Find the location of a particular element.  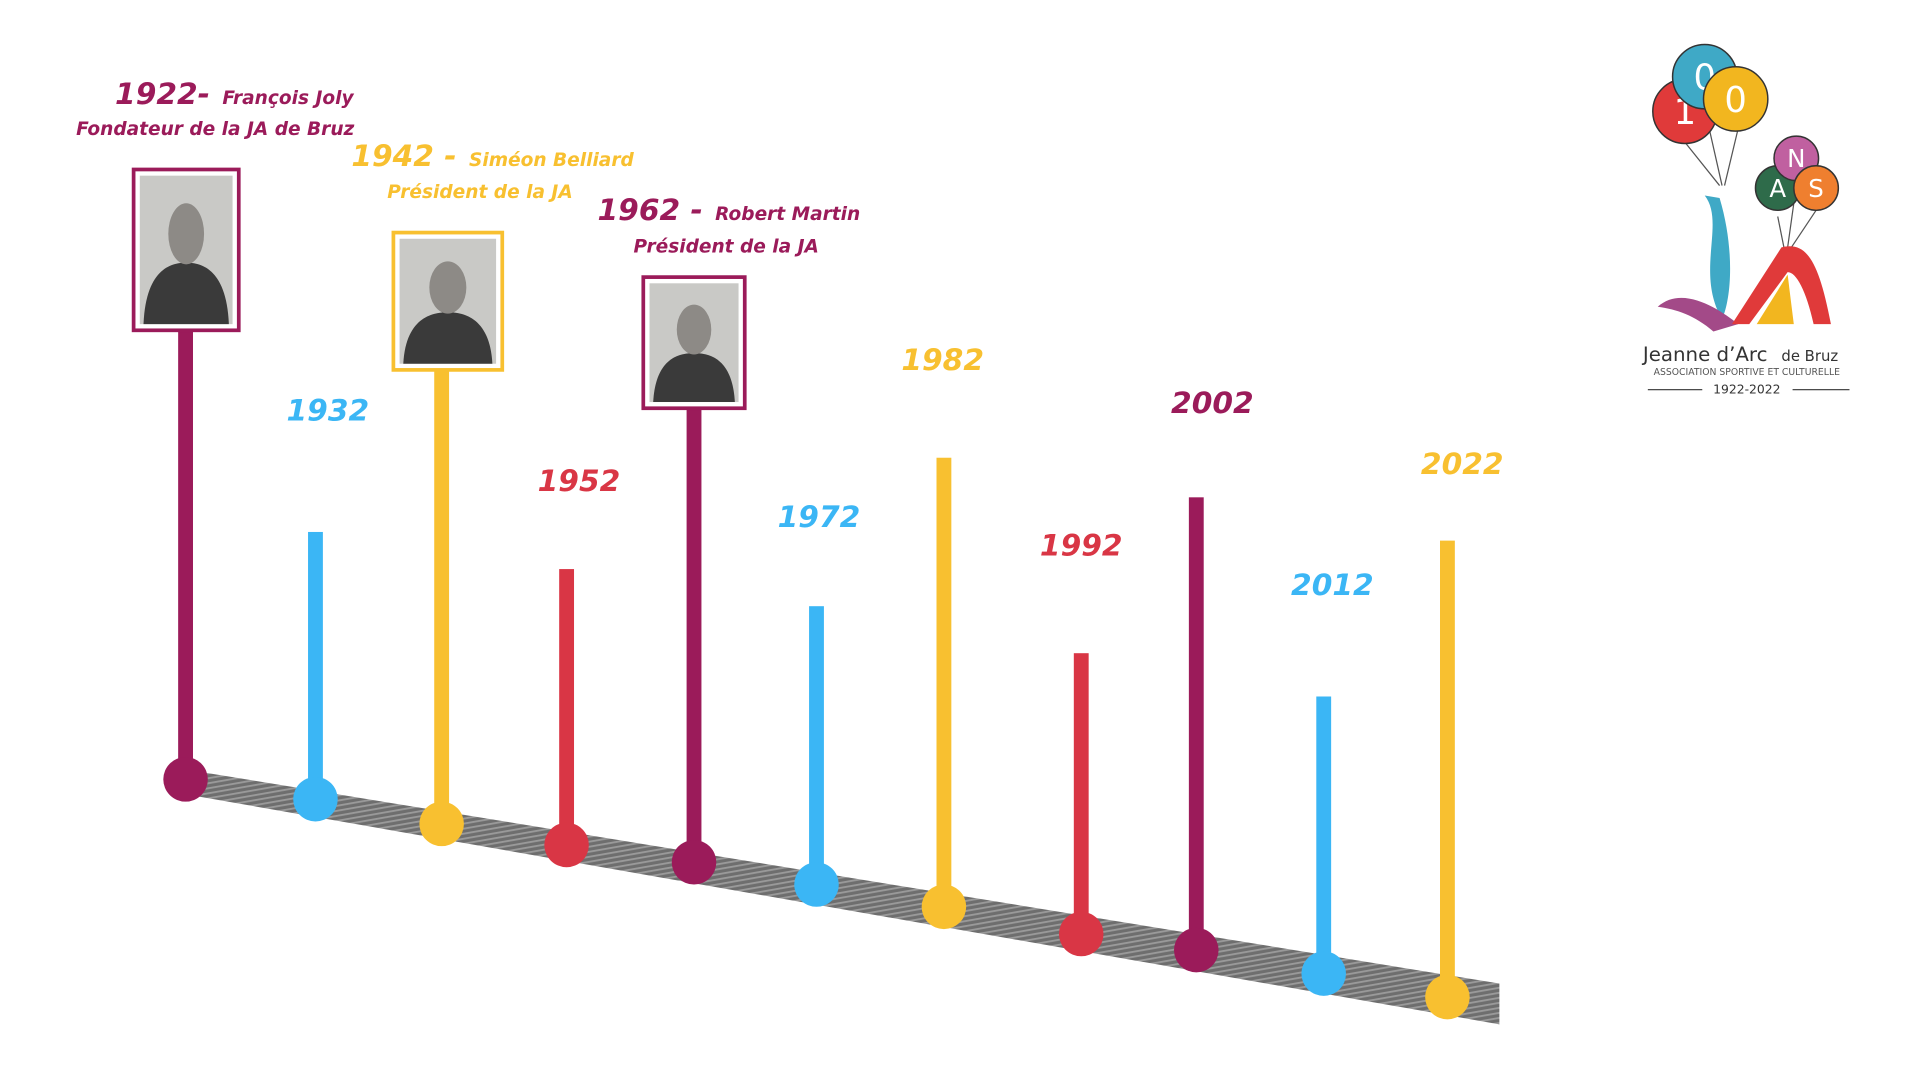

balloon-letter: N is located at coordinates (1796, 158).